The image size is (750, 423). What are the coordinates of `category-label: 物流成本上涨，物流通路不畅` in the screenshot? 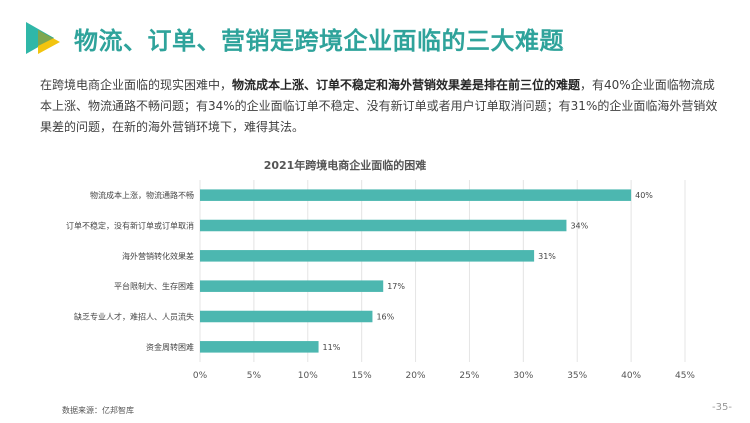 It's located at (142, 195).